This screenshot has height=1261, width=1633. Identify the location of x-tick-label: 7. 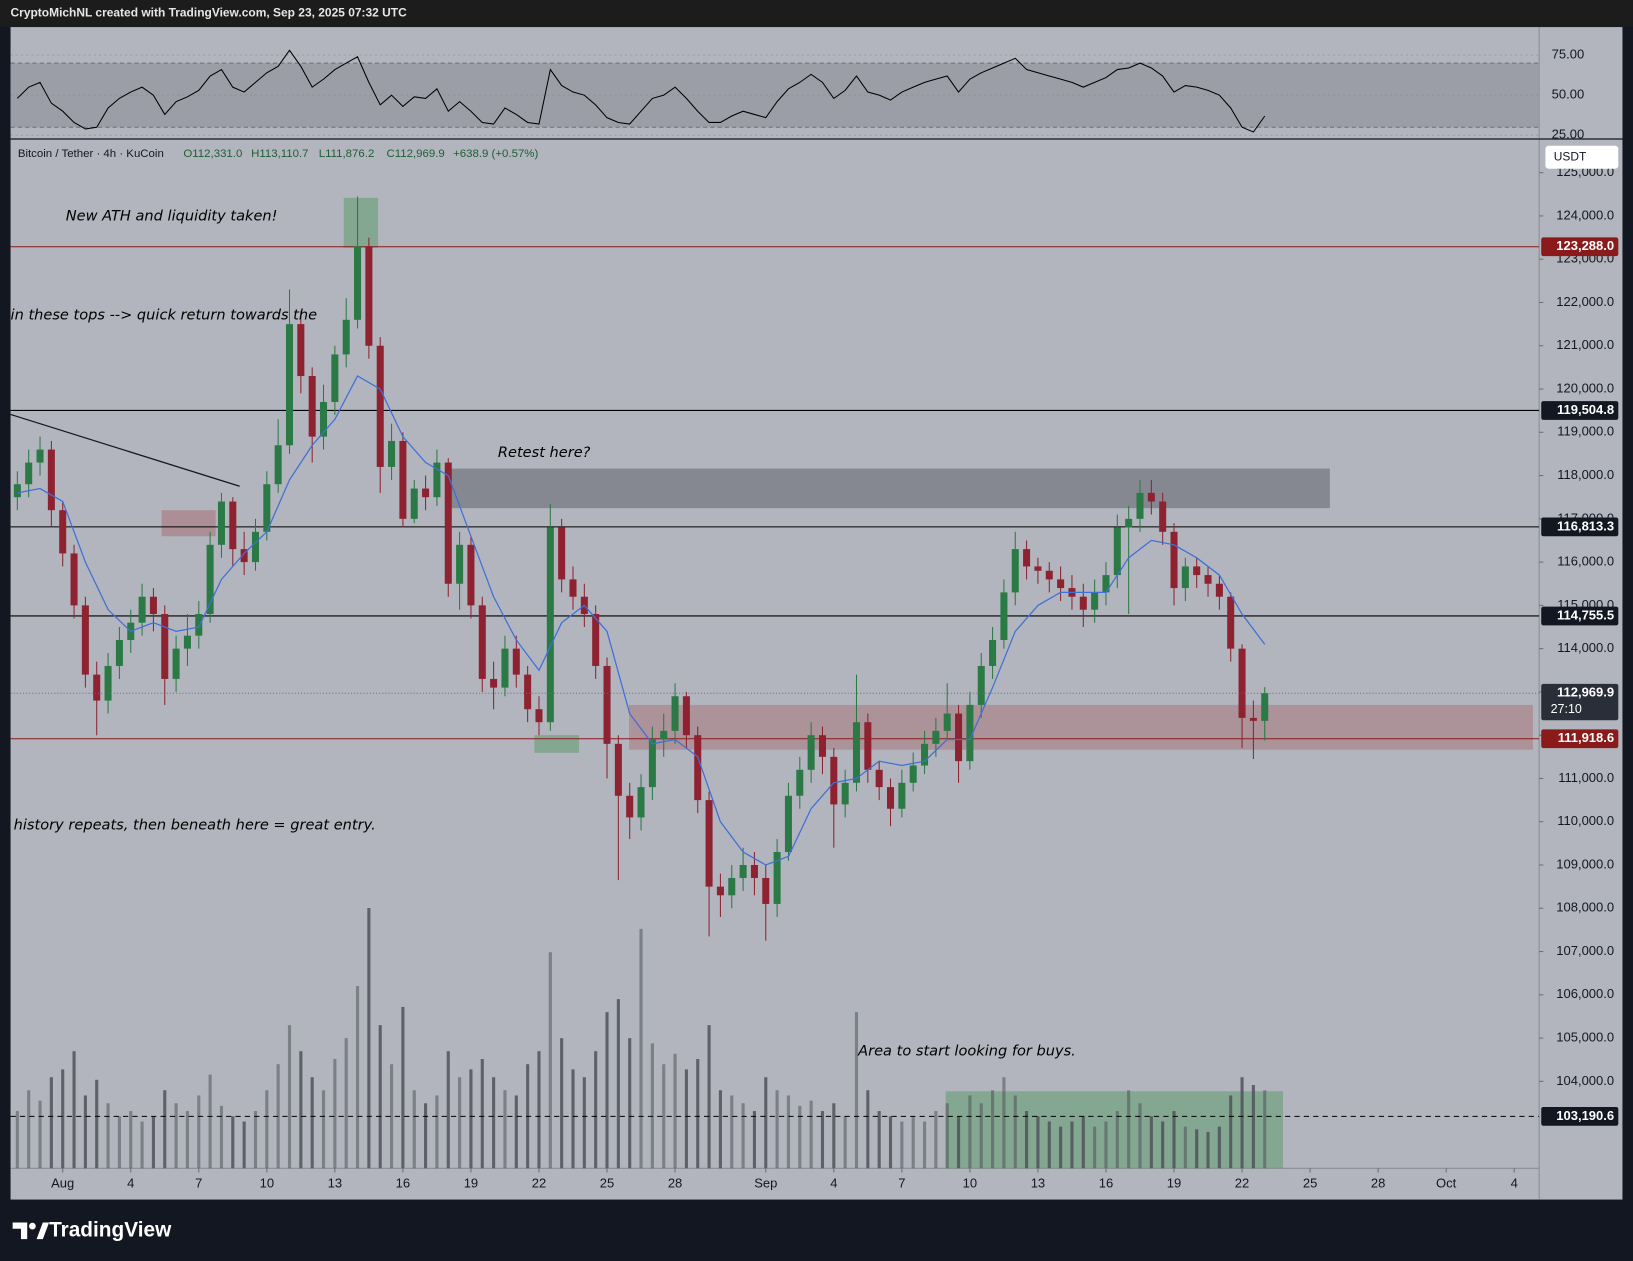
(198, 1182).